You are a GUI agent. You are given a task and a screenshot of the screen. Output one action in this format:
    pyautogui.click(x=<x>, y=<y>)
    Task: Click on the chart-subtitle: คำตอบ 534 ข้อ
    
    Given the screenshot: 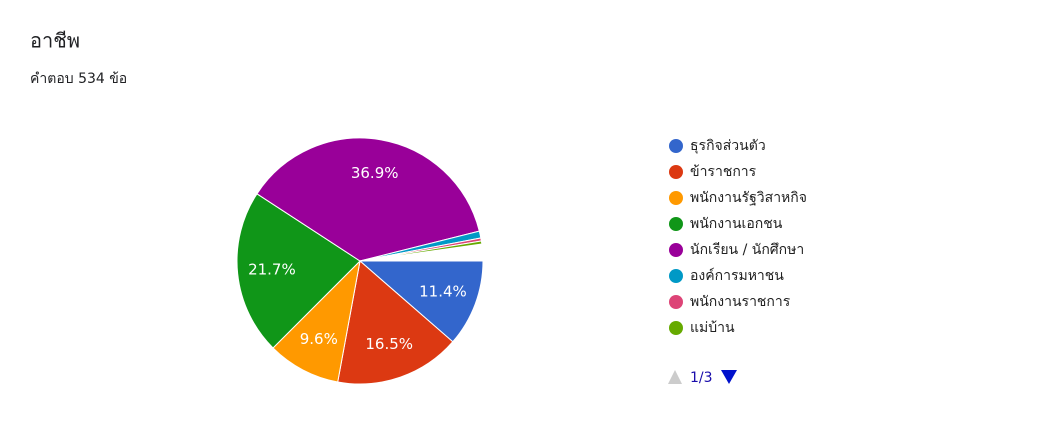 What is the action you would take?
    pyautogui.click(x=78, y=79)
    